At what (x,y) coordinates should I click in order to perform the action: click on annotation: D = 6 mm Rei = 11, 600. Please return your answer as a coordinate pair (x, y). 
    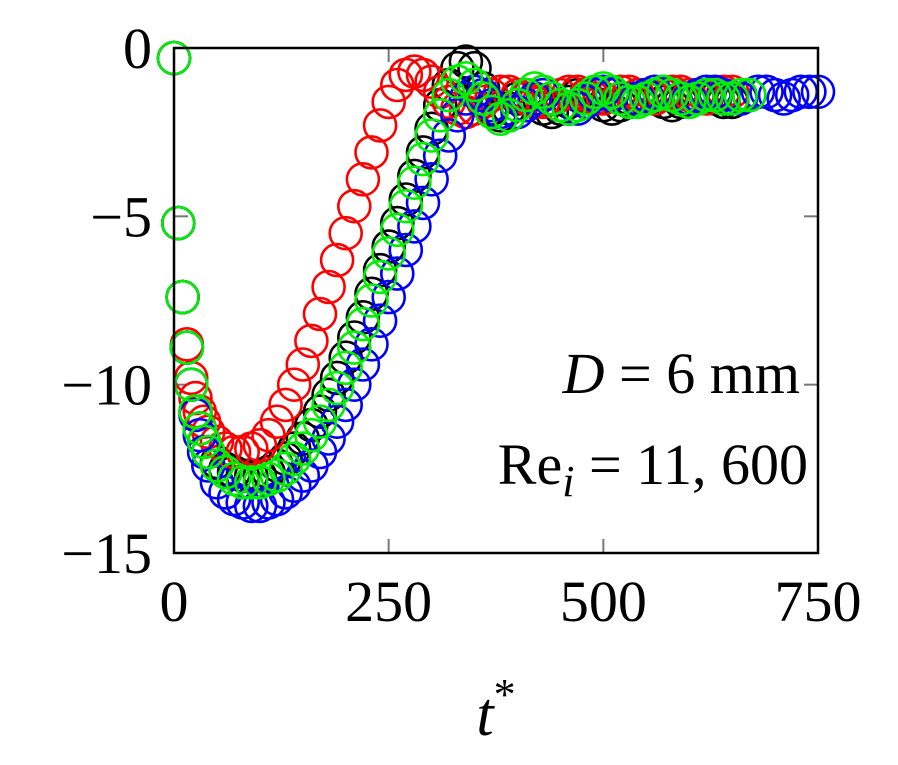
    Looking at the image, I should click on (653, 423).